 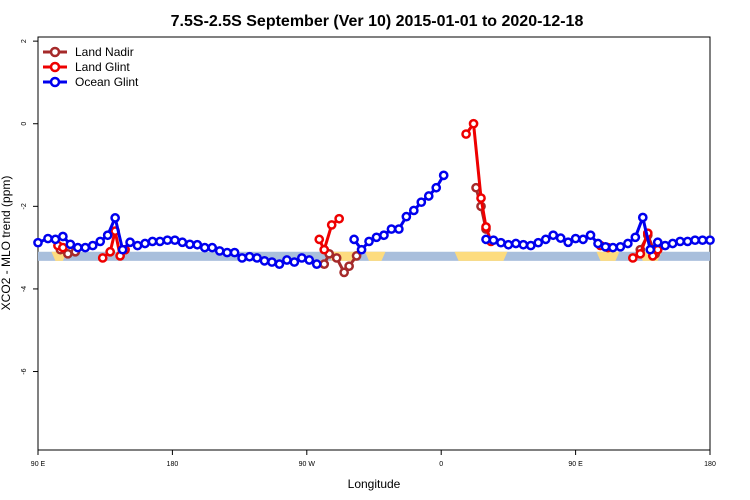 I want to click on legend-item-land-nadir: Land Nadir, so click(x=88, y=52).